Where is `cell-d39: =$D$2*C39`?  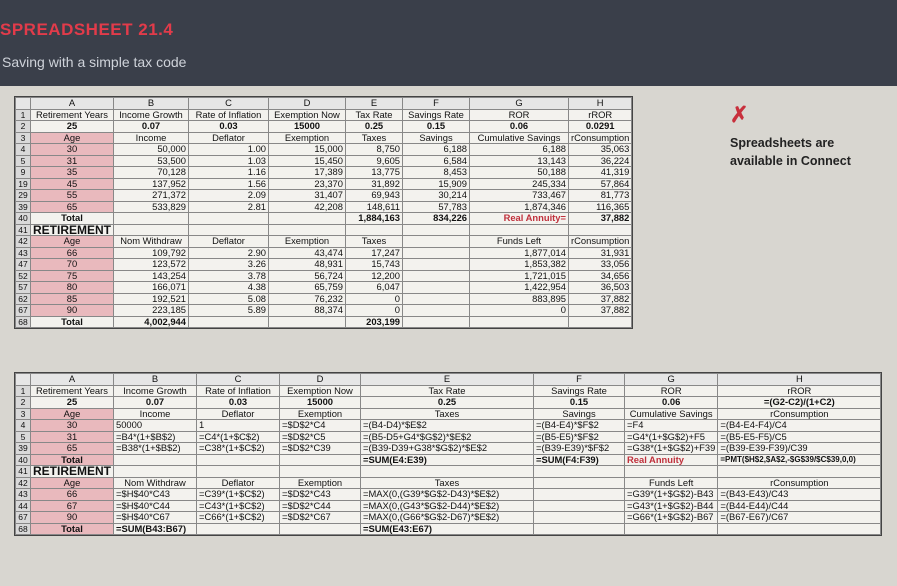 cell-d39: =$D$2*C39 is located at coordinates (320, 448).